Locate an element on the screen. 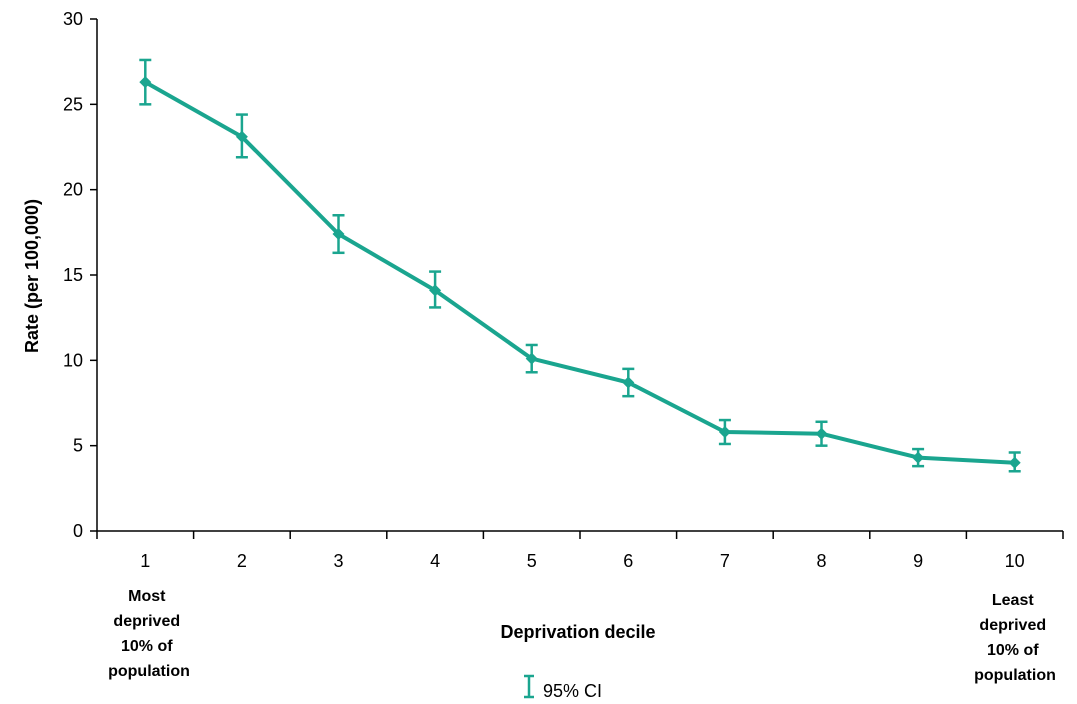  y-axis: 0 5 10 15 20 25 30 is located at coordinates (80, 275).